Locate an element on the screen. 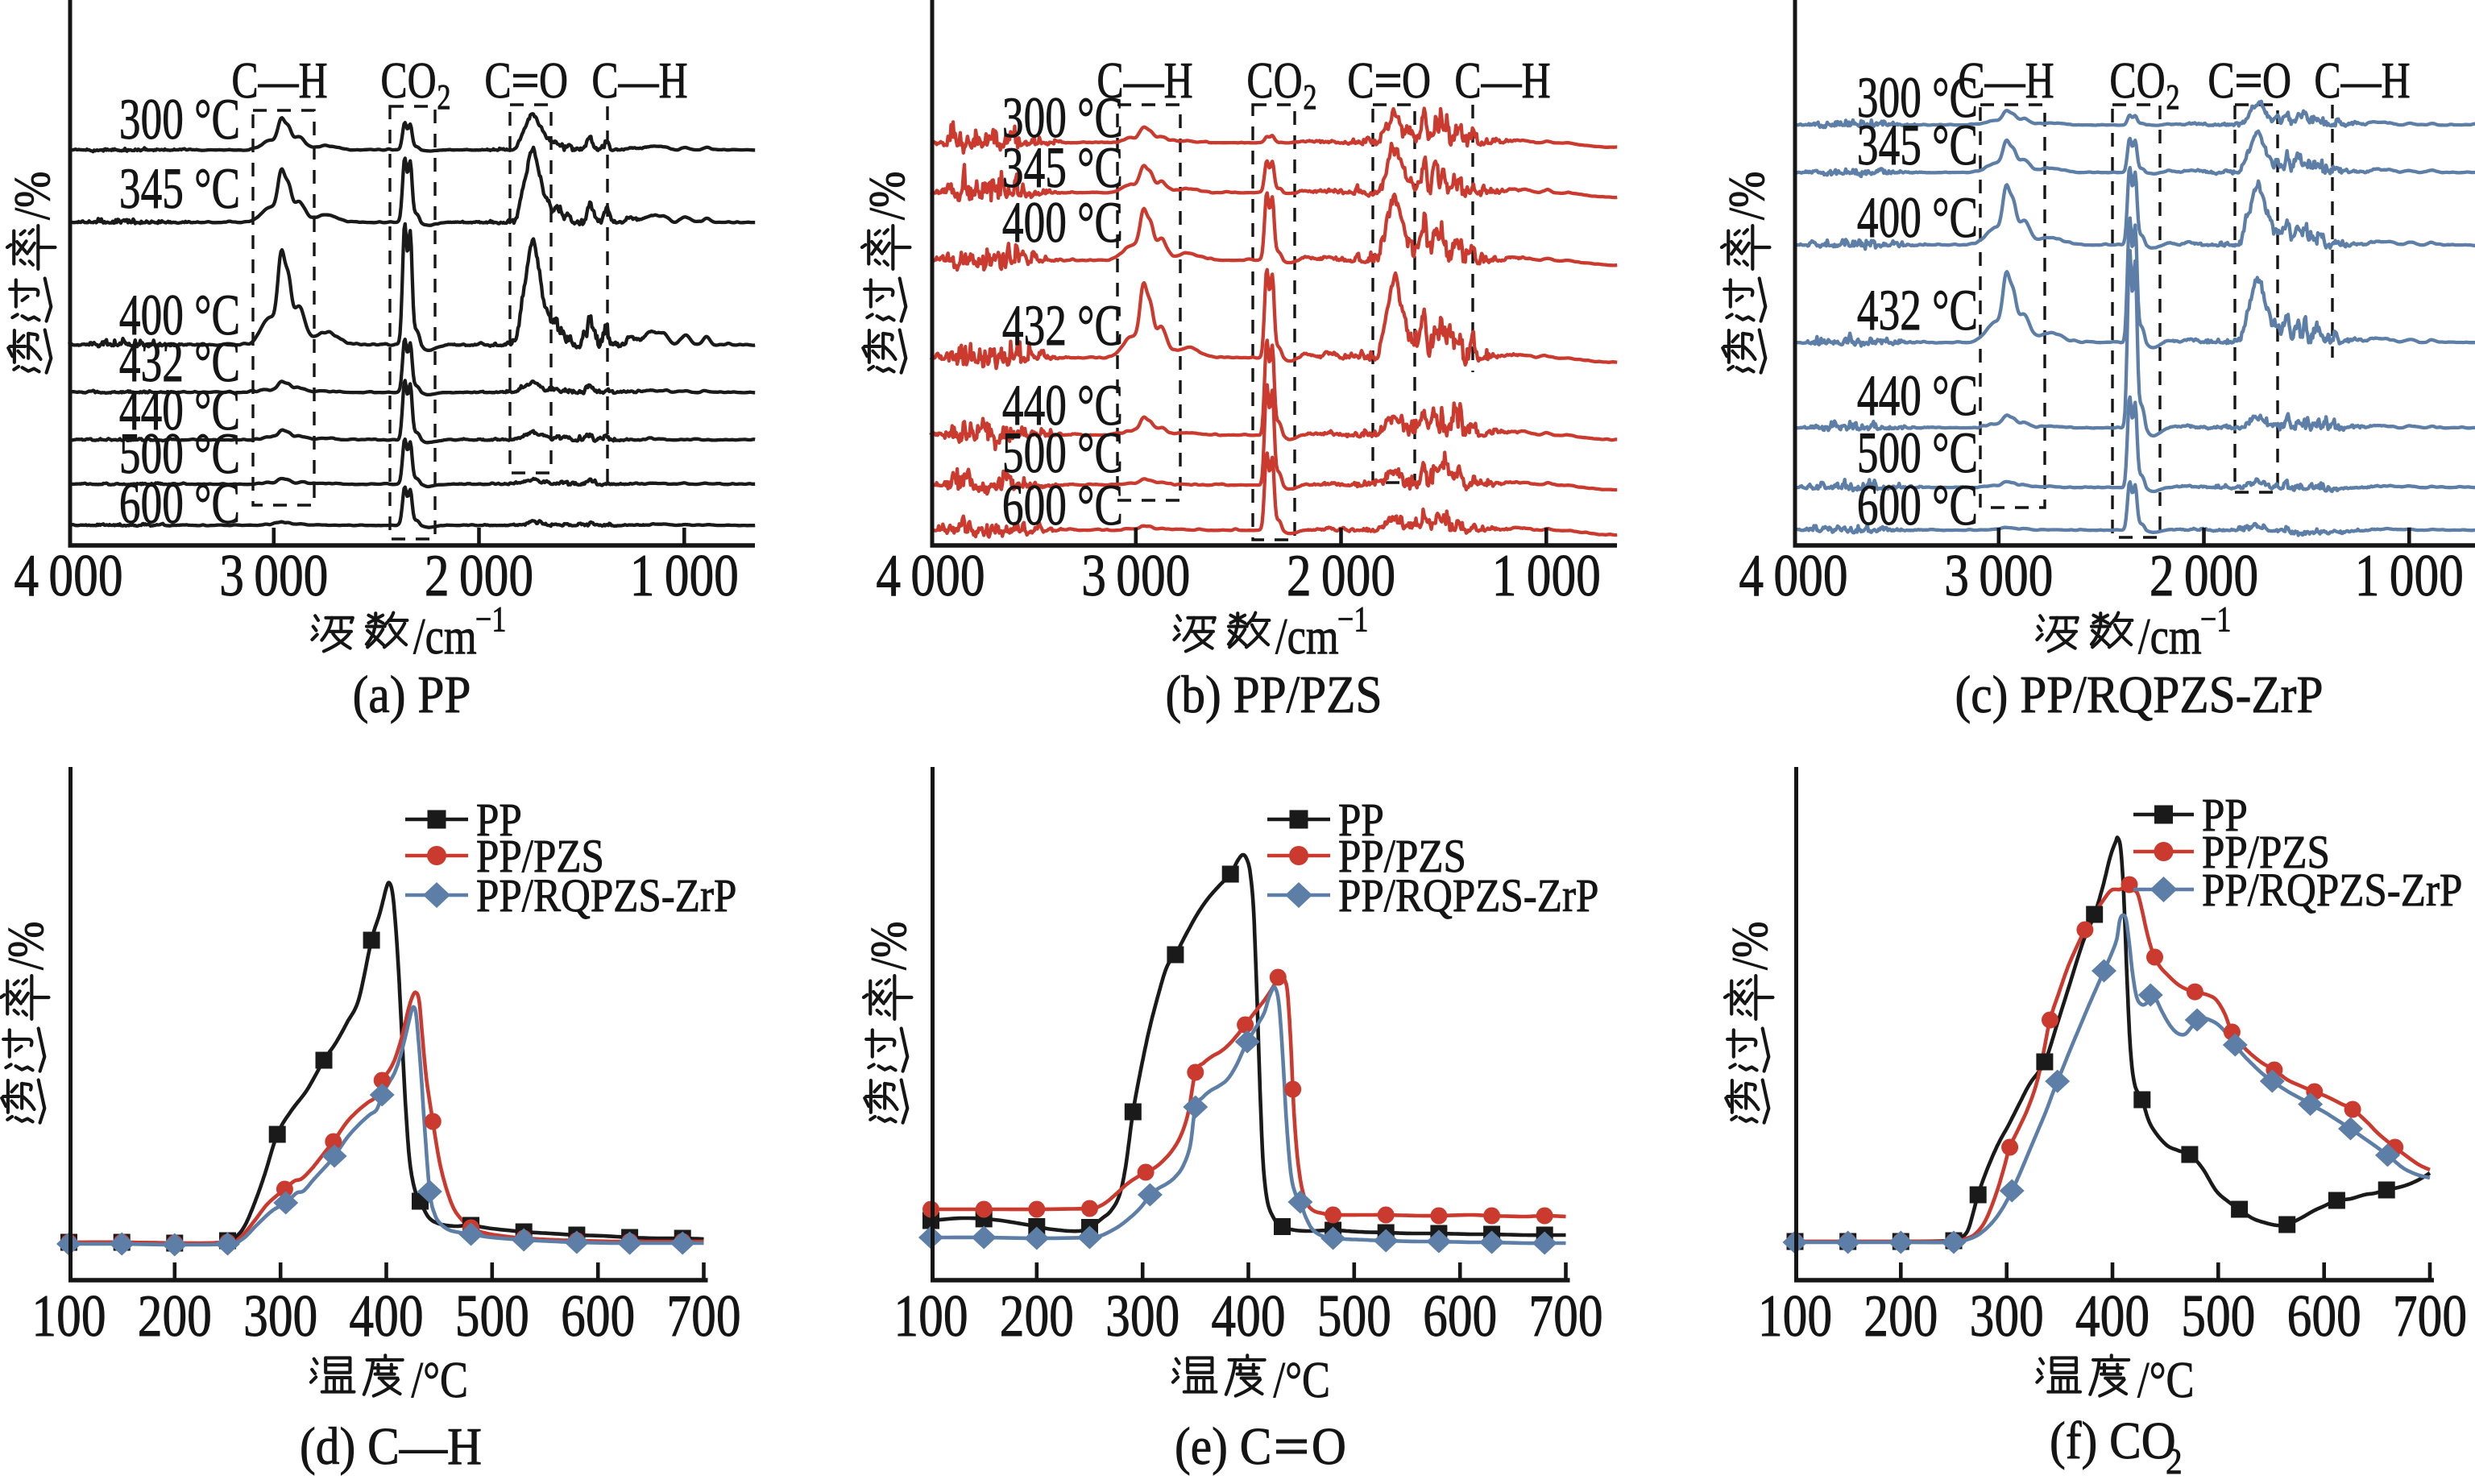 This screenshot has width=2475, height=1484. svg-text: (e) C is located at coordinates (1223, 1446).